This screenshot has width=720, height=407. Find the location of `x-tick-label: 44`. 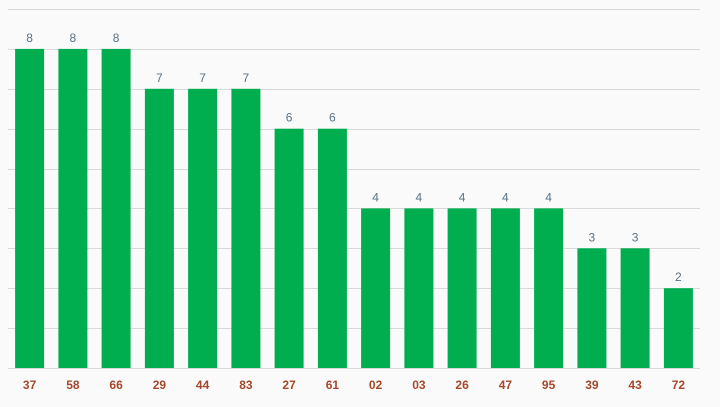

x-tick-label: 44 is located at coordinates (203, 385).